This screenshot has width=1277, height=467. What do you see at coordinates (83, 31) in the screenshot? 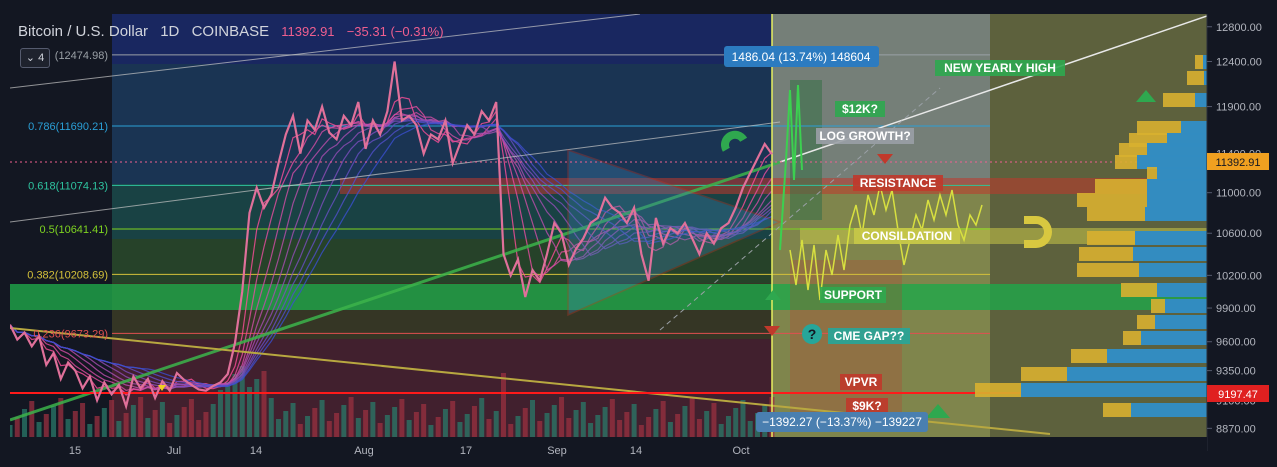
I see `symbol-name: Bitcoin / U.S. Dollar` at bounding box center [83, 31].